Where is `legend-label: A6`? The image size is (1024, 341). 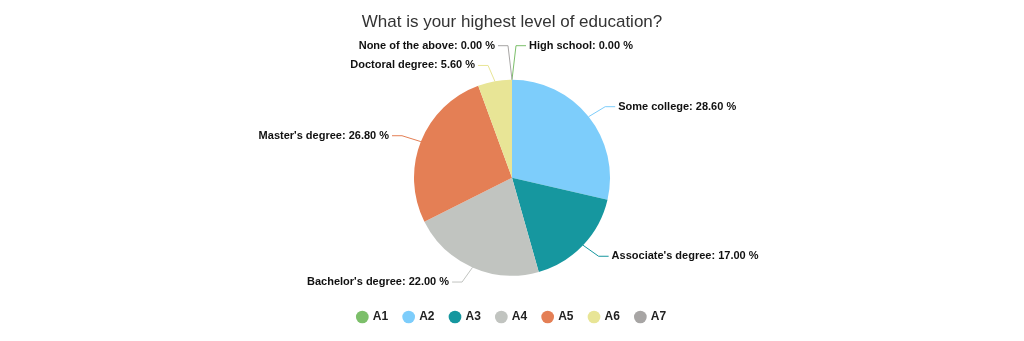 legend-label: A6 is located at coordinates (612, 316).